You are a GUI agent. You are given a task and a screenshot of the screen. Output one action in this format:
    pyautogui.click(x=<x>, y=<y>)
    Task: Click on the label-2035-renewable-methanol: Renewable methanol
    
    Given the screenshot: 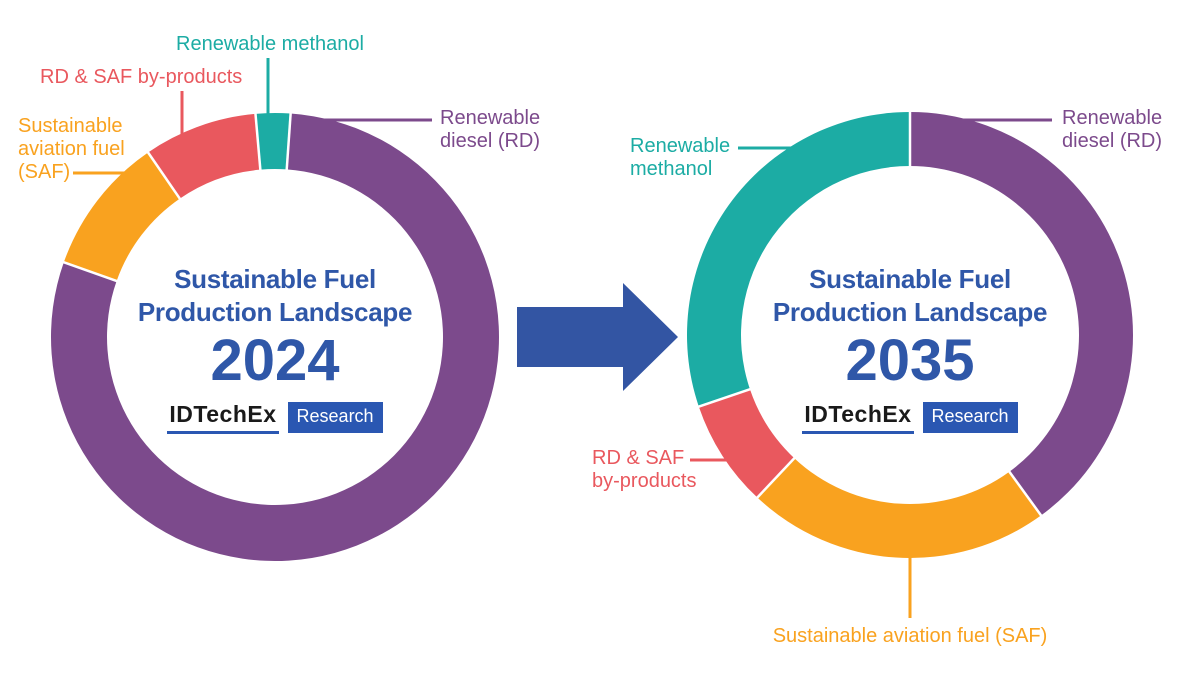 What is the action you would take?
    pyautogui.click(x=680, y=158)
    